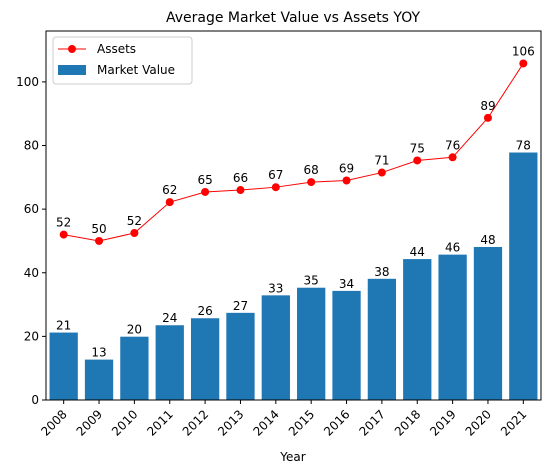 The height and width of the screenshot is (474, 552). Describe the element at coordinates (346, 169) in the screenshot. I see `point-value-label-2016: 69` at that location.